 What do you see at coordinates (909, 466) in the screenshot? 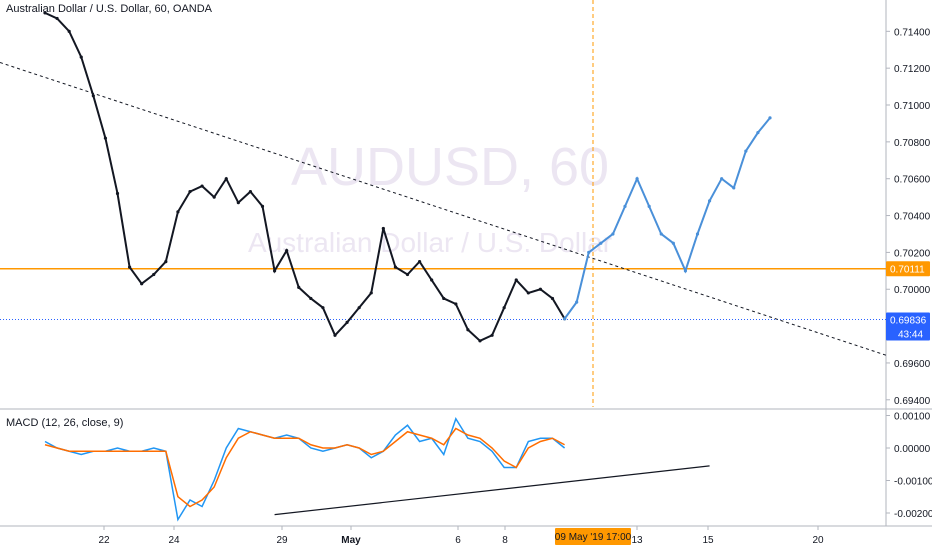
I see `macd-axis: 0.00100 0.00000 -0.00100 -0.00200` at bounding box center [909, 466].